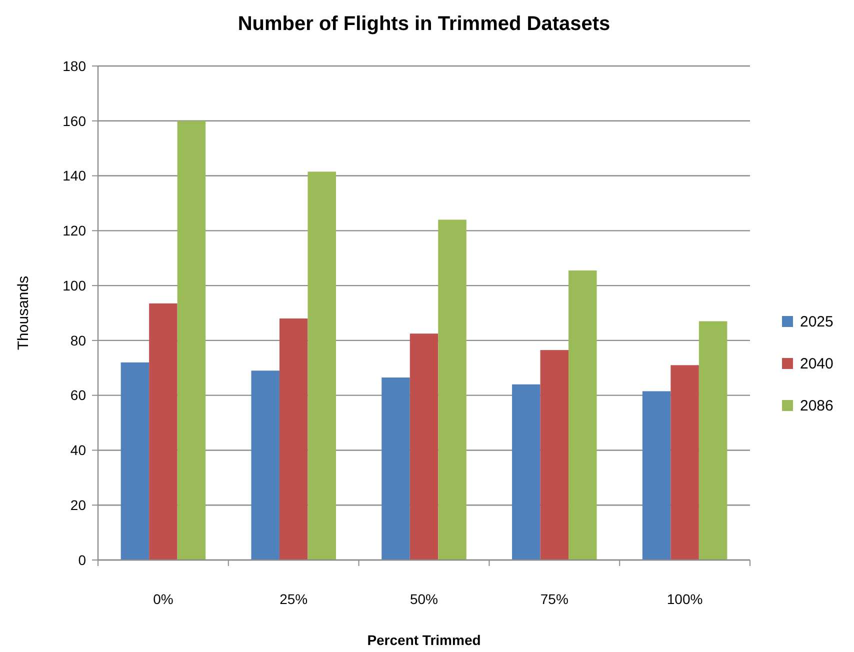 The image size is (854, 652). Describe the element at coordinates (424, 24) in the screenshot. I see `chart-title: Number of Flights in Trimmed Datasets` at that location.